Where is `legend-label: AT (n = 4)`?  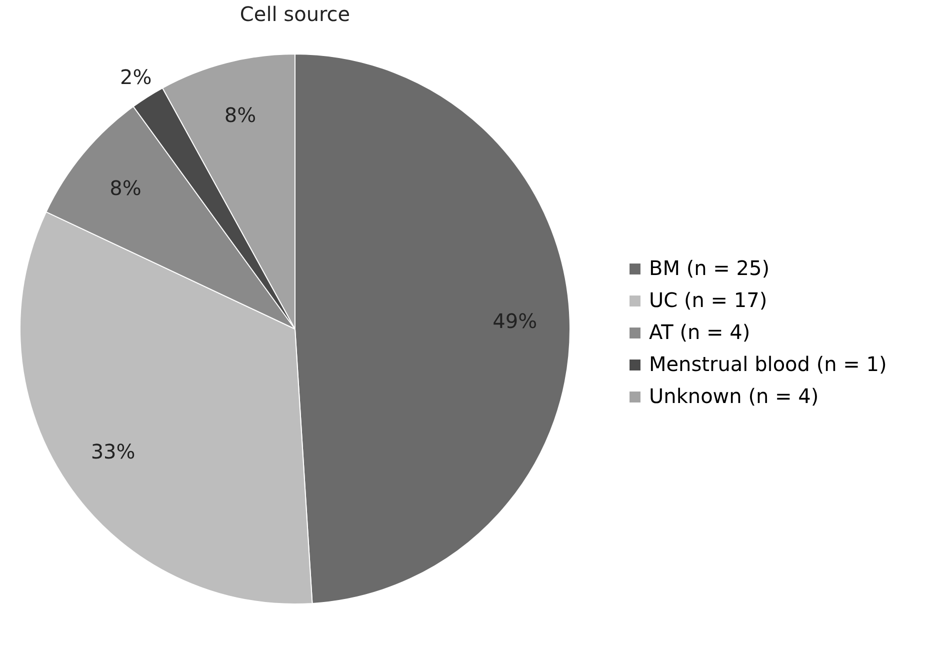 legend-label: AT (n = 4) is located at coordinates (699, 332).